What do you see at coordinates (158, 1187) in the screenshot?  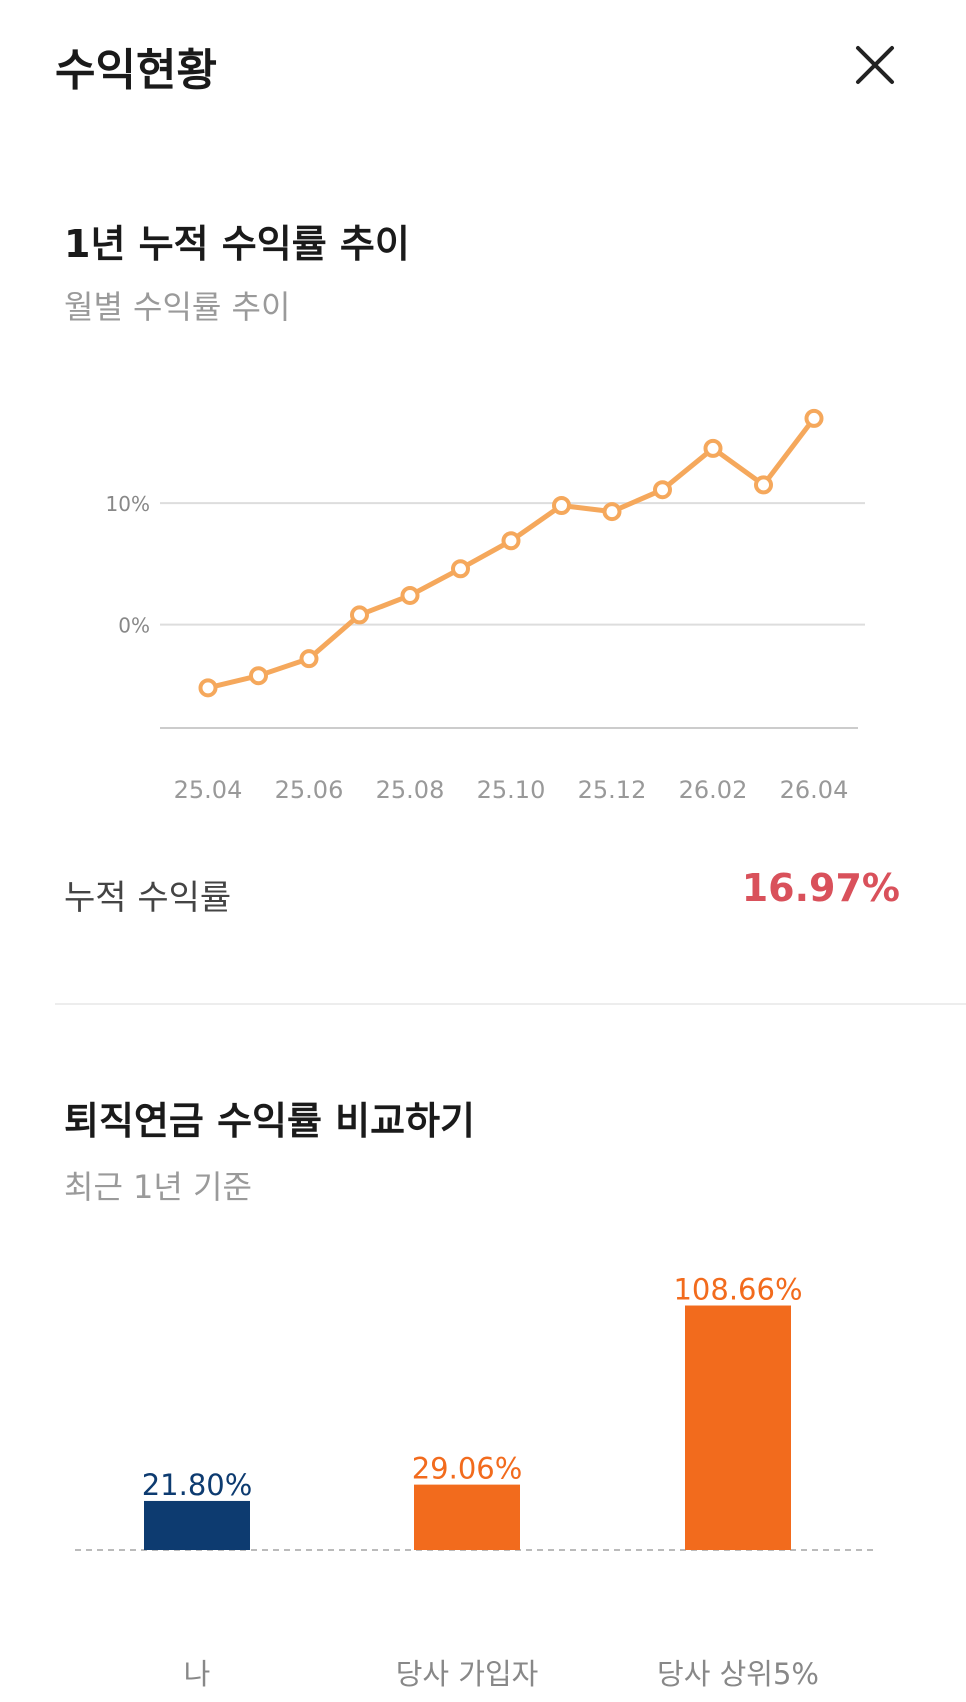 I see `compare-section-subtitle: 최근 1년 기준` at bounding box center [158, 1187].